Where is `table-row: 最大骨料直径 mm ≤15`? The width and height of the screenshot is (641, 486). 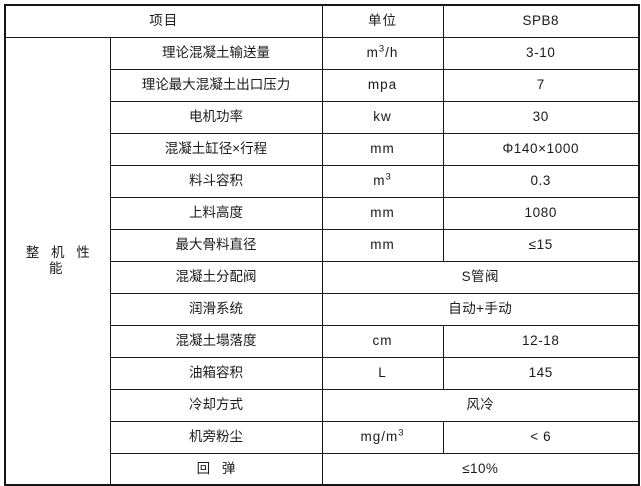 table-row: 最大骨料直径 mm ≤15 is located at coordinates (322, 245).